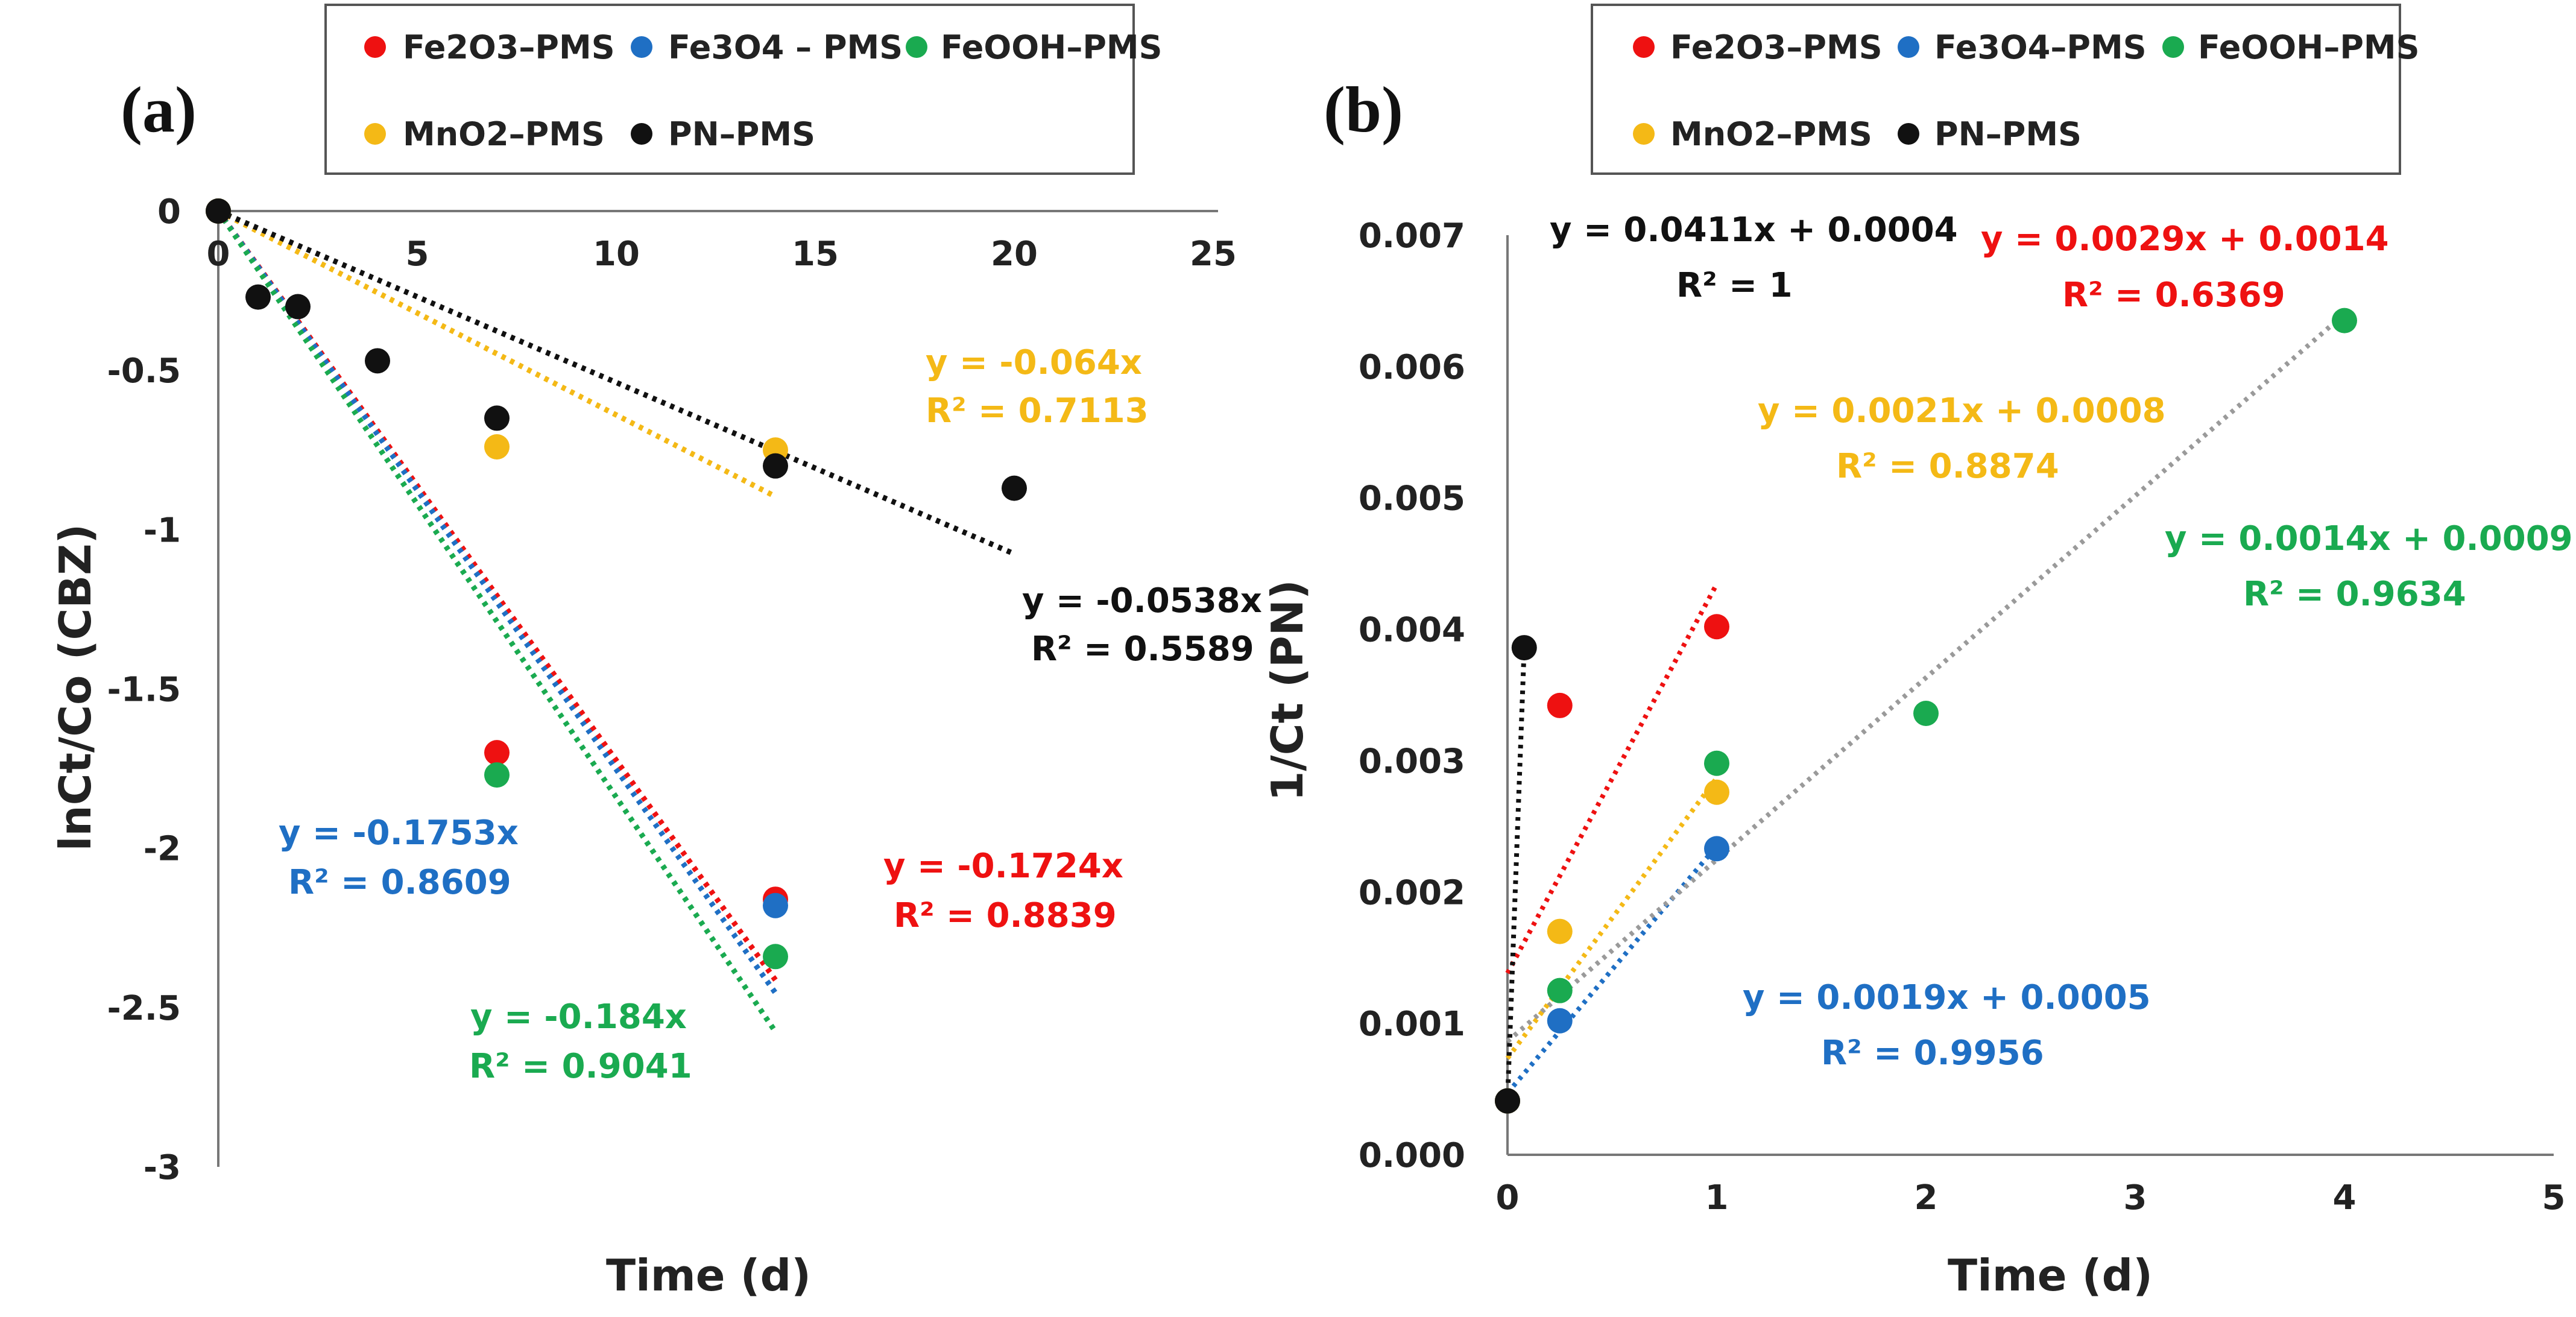 This screenshot has width=2576, height=1317. What do you see at coordinates (399, 882) in the screenshot?
I see `r2-a-fe3o4: R² = 0.8609` at bounding box center [399, 882].